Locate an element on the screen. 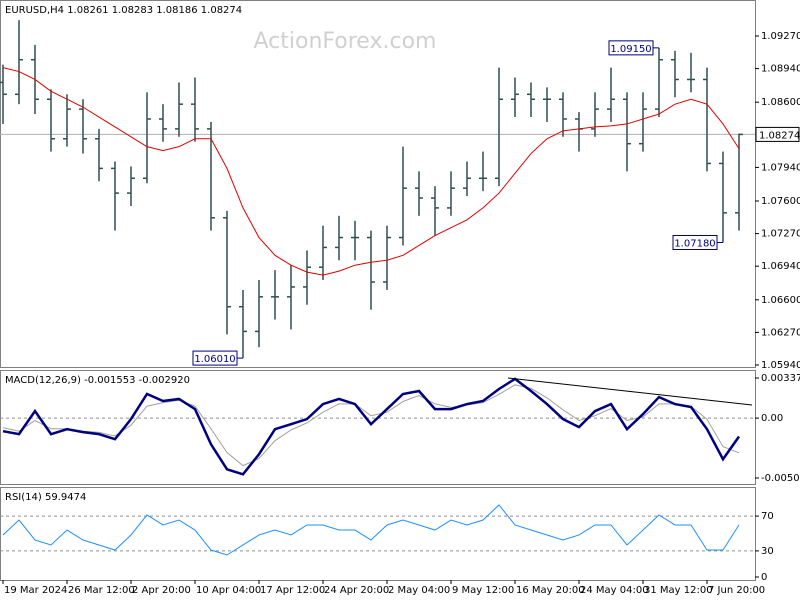 Image resolution: width=800 pixels, height=600 pixels. x-tick-label: 17 Apr 12:00 is located at coordinates (292, 590).